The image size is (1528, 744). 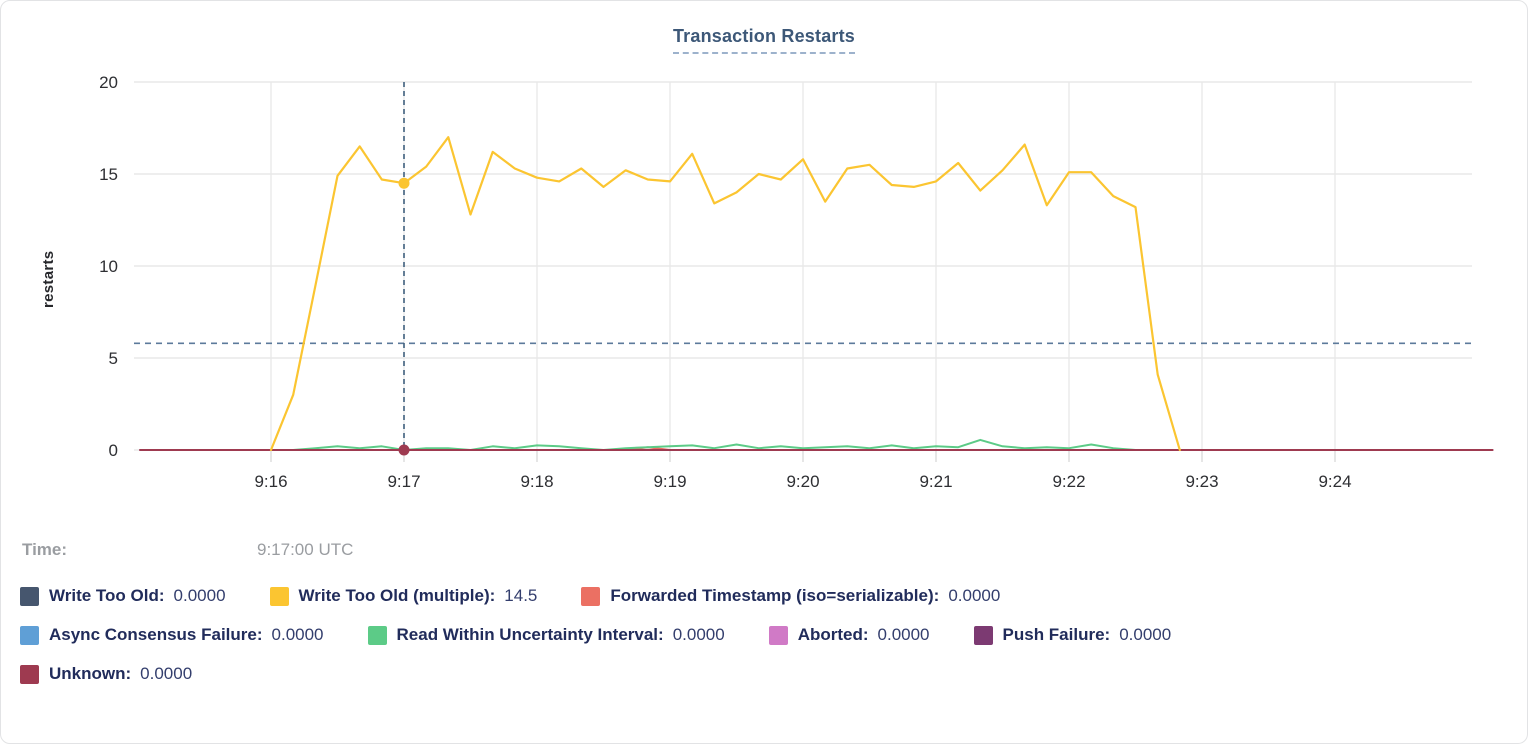 What do you see at coordinates (108, 266) in the screenshot?
I see `svg-text: 10` at bounding box center [108, 266].